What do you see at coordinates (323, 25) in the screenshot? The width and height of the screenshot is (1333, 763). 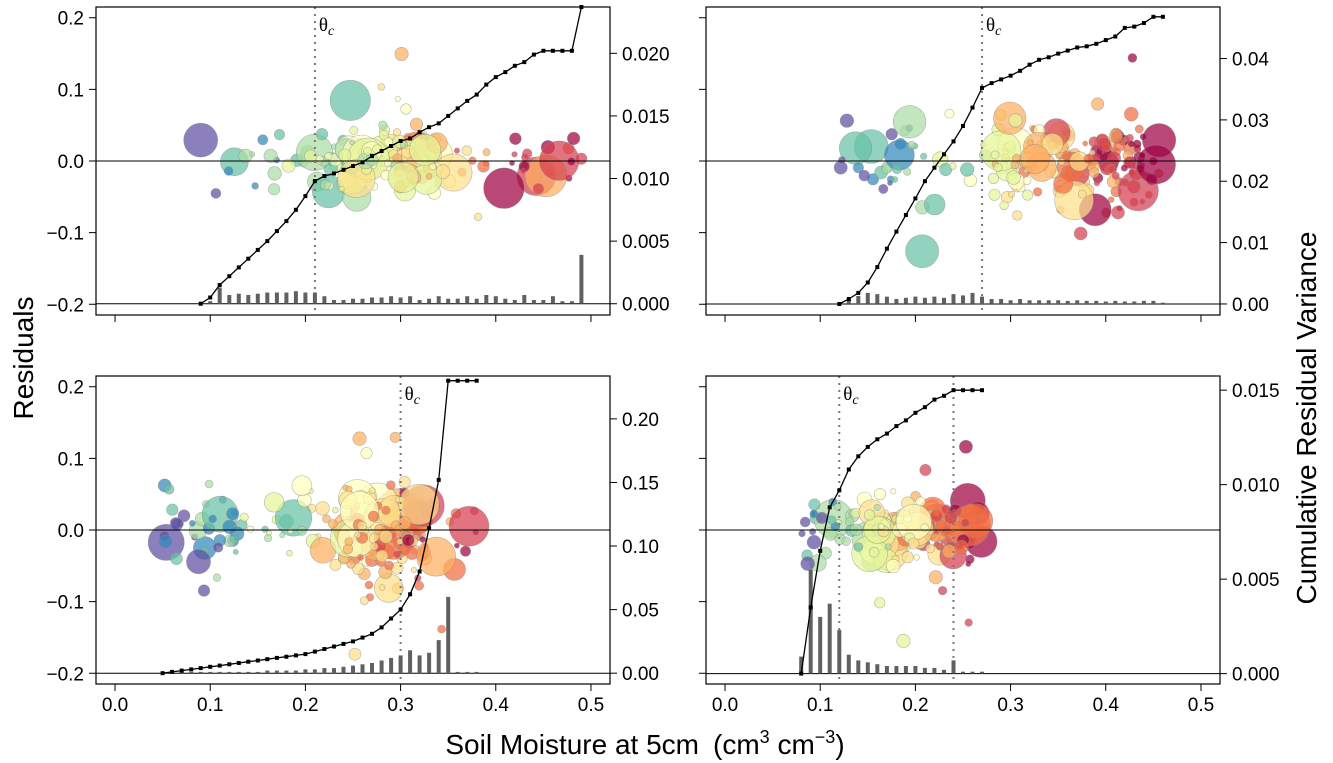 I see `theta-symbol: θ` at bounding box center [323, 25].